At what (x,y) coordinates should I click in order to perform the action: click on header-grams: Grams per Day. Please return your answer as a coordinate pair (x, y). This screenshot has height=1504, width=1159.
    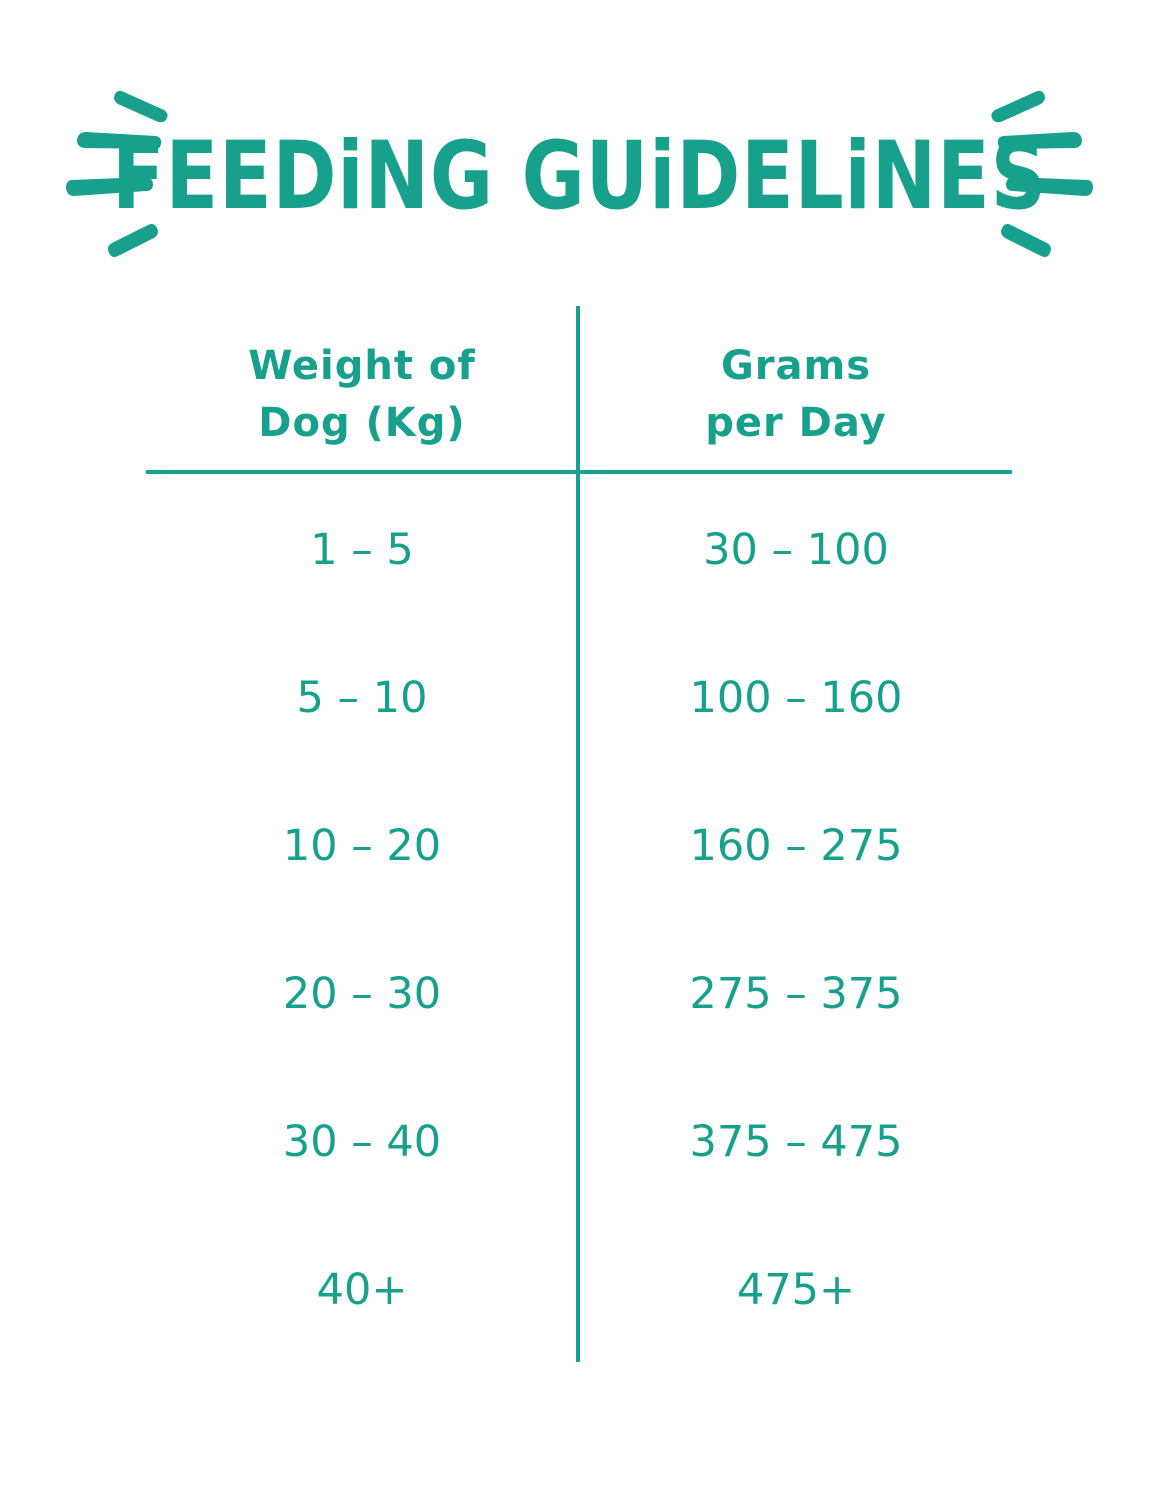
    Looking at the image, I should click on (796, 395).